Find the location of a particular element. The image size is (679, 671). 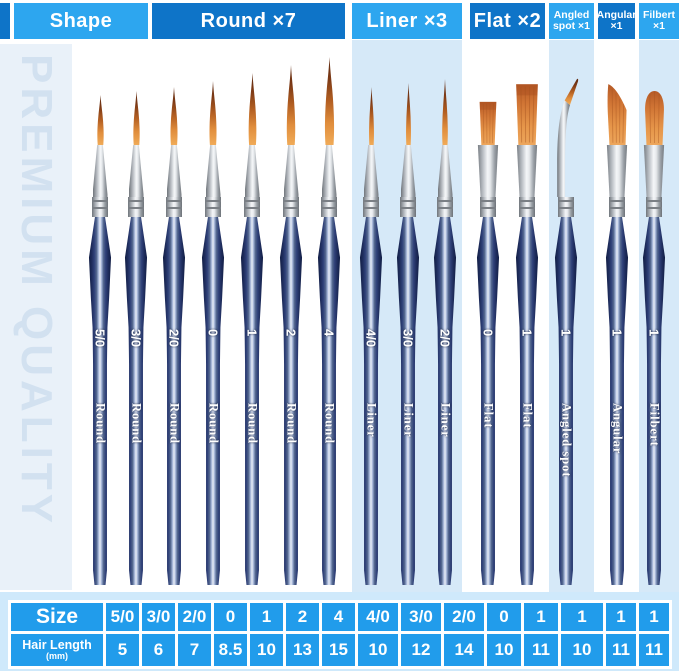

brush-6-round: 2 Round is located at coordinates (291, 315).